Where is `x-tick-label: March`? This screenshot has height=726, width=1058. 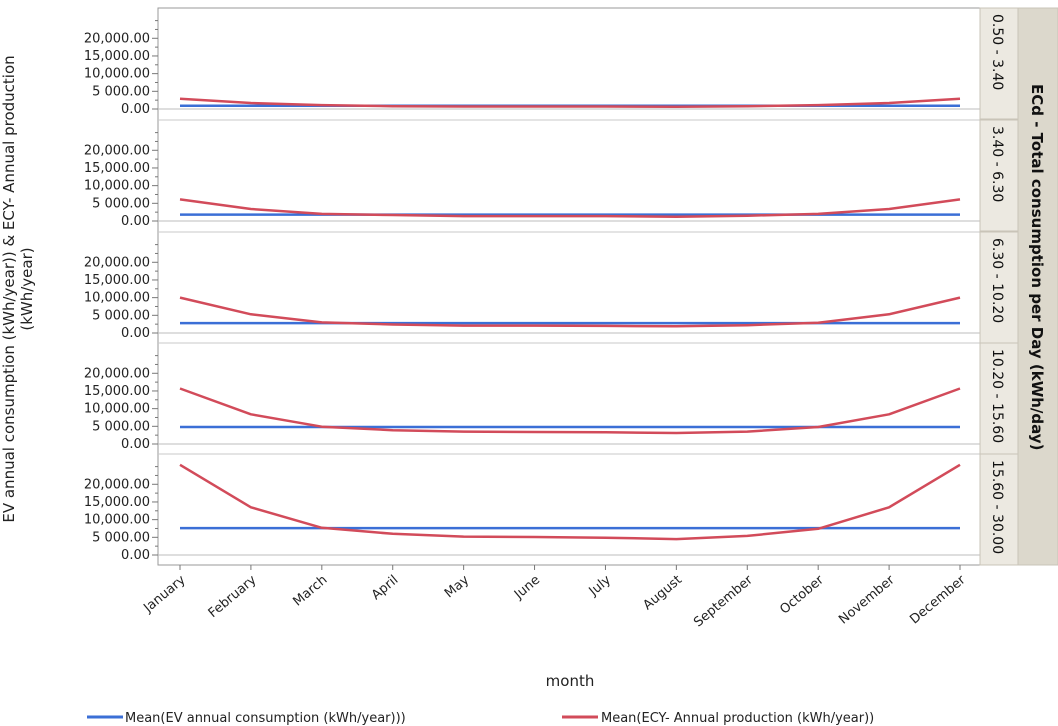 x-tick-label: March is located at coordinates (310, 591).